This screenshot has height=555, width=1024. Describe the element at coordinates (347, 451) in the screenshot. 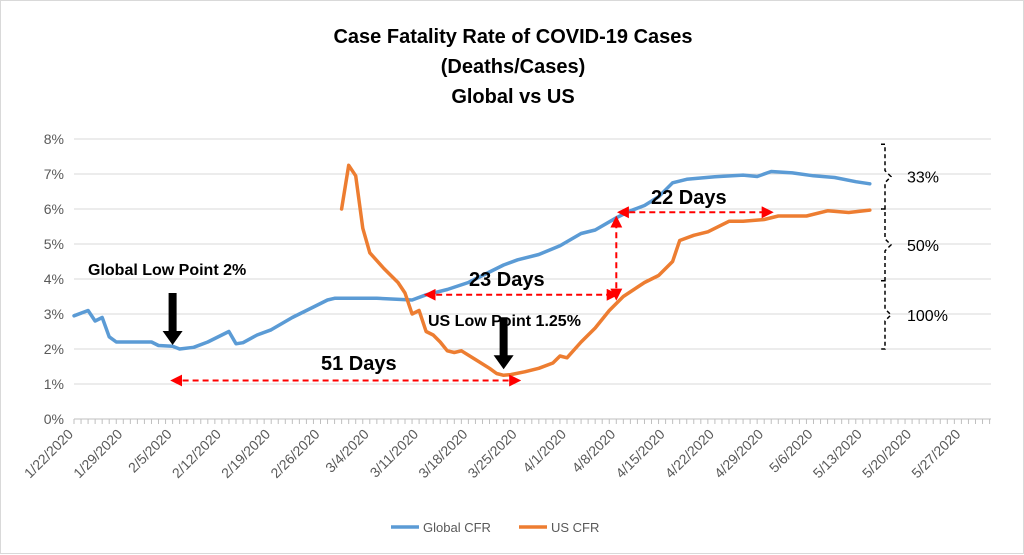

I see `x-tick-label: 3/4/2020` at that location.